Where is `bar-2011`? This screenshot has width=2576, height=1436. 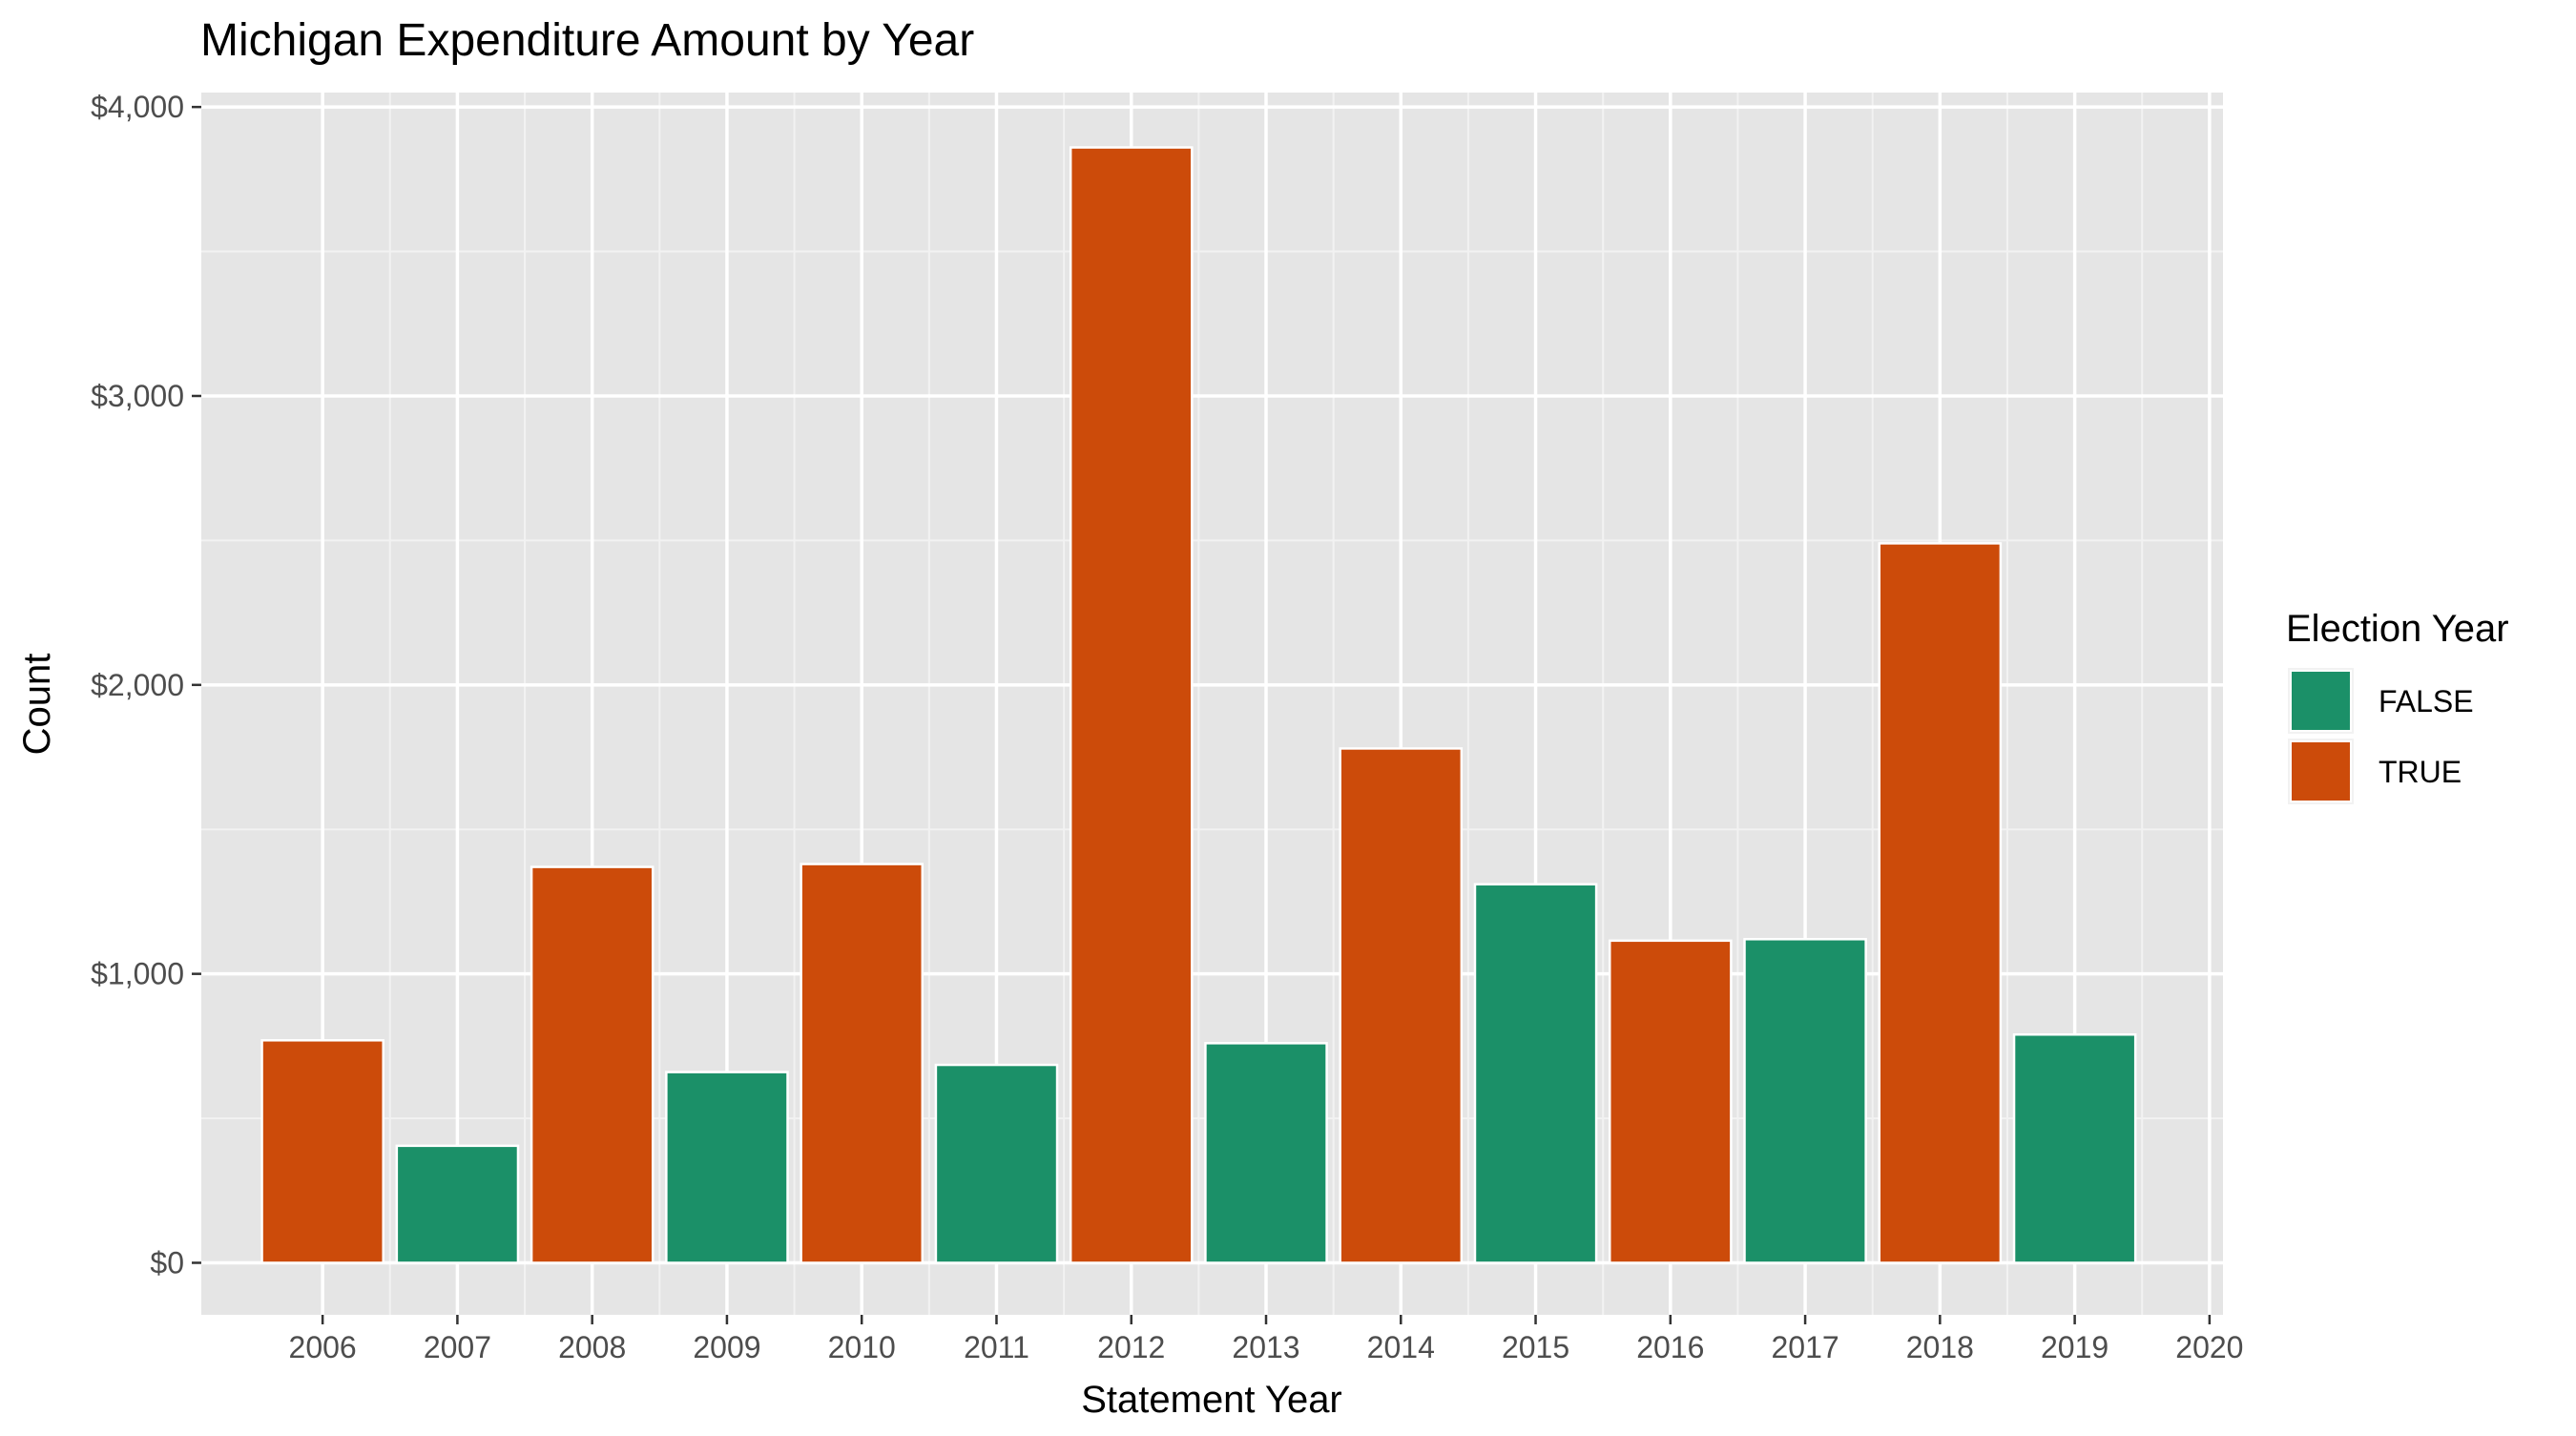
bar-2011 is located at coordinates (996, 1163).